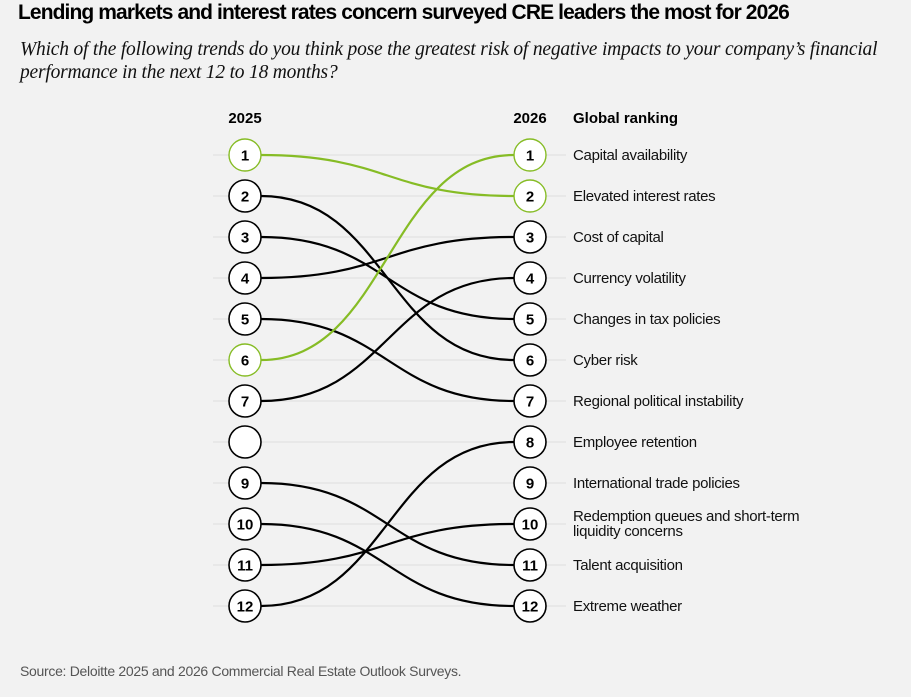 Image resolution: width=911 pixels, height=697 pixels. I want to click on header-2025: 2025, so click(244, 118).